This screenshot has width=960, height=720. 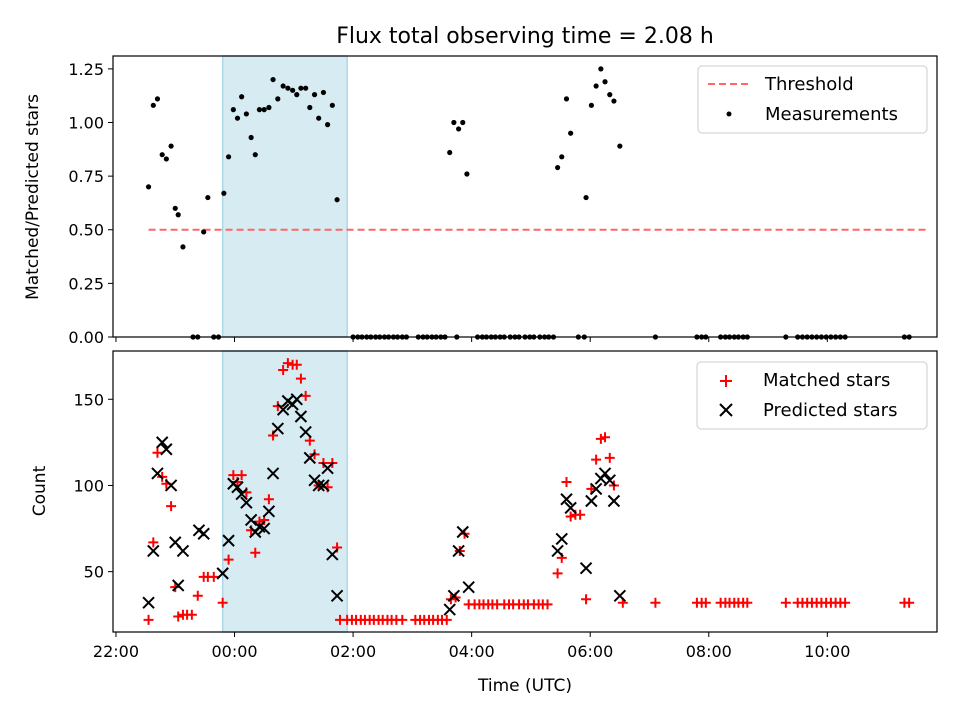 What do you see at coordinates (830, 410) in the screenshot?
I see `legend-predicted-label: Predicted stars` at bounding box center [830, 410].